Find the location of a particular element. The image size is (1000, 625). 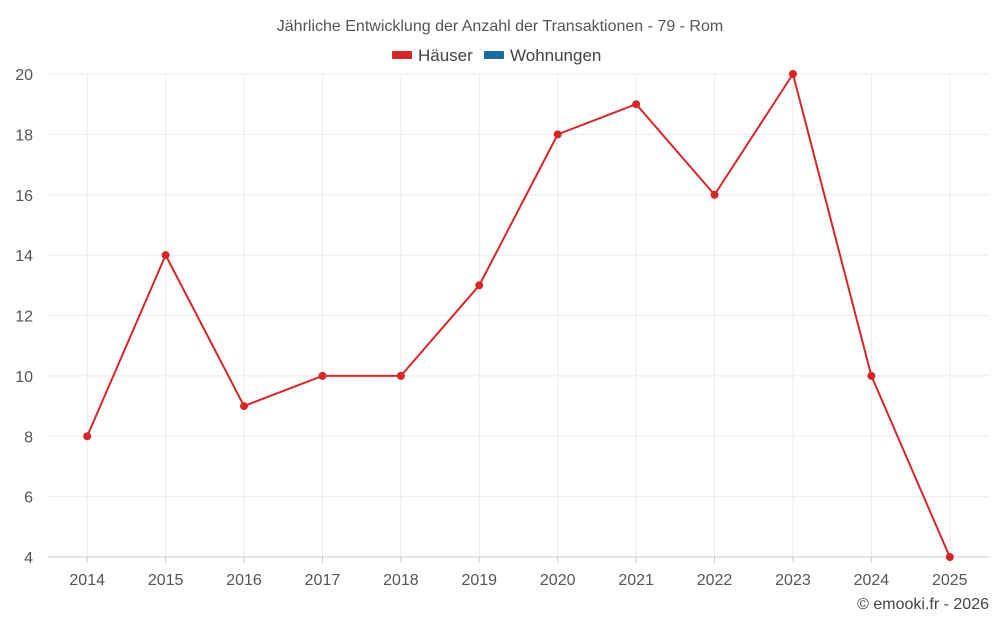

x-tick-label: 2018 is located at coordinates (401, 580).